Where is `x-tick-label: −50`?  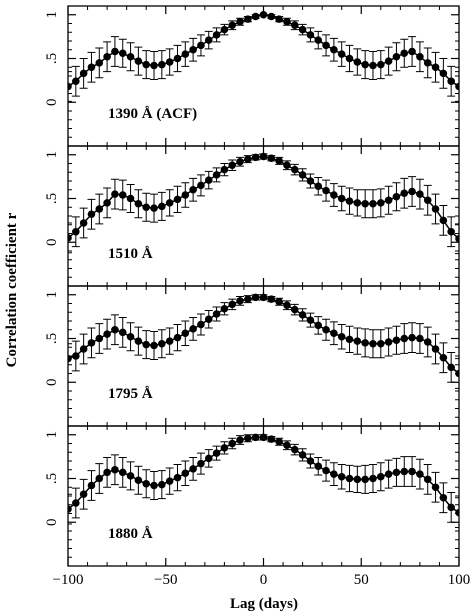
x-tick-label: −50 is located at coordinates (165, 580).